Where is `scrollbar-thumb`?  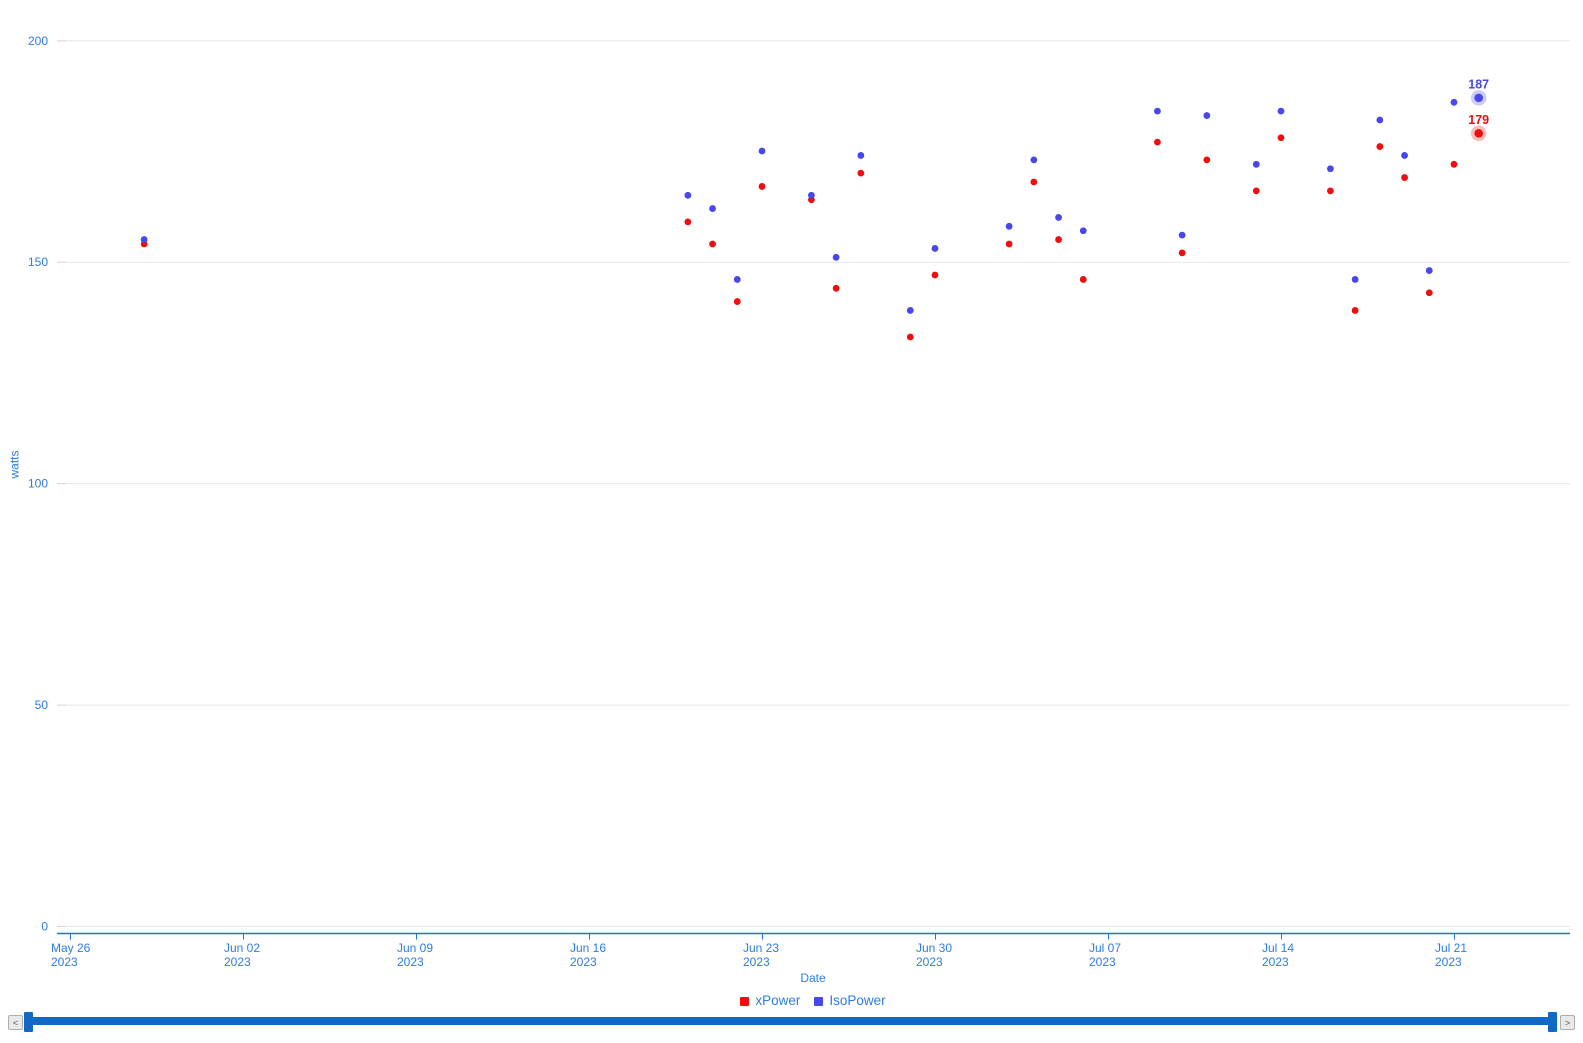 scrollbar-thumb is located at coordinates (790, 1021).